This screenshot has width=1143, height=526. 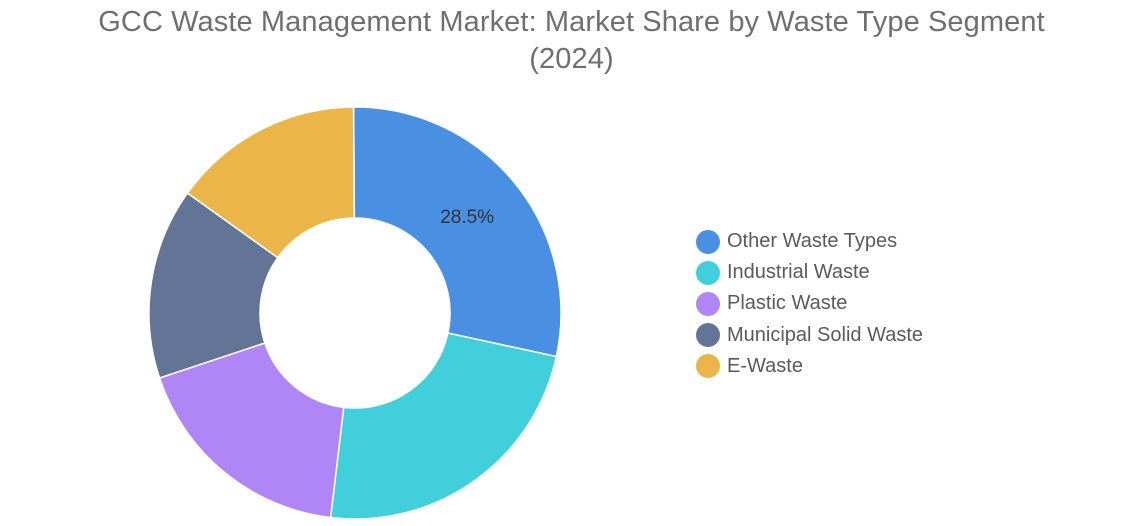 What do you see at coordinates (213, 285) in the screenshot?
I see `slice-municipal-solid-waste` at bounding box center [213, 285].